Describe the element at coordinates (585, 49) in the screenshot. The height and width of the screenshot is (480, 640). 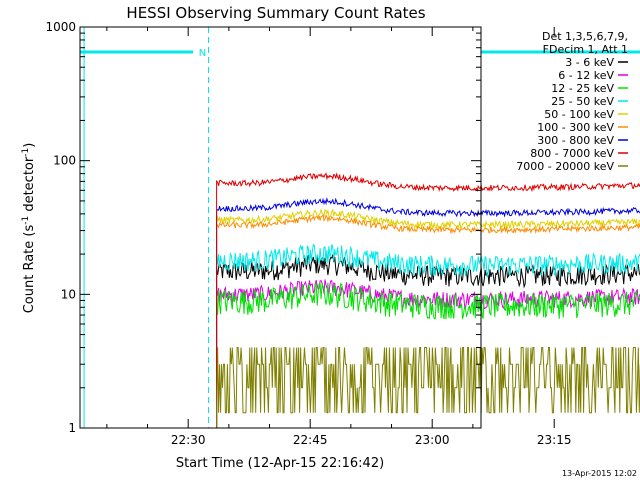
I see `legend-header: FDecim 1, Att 1` at that location.